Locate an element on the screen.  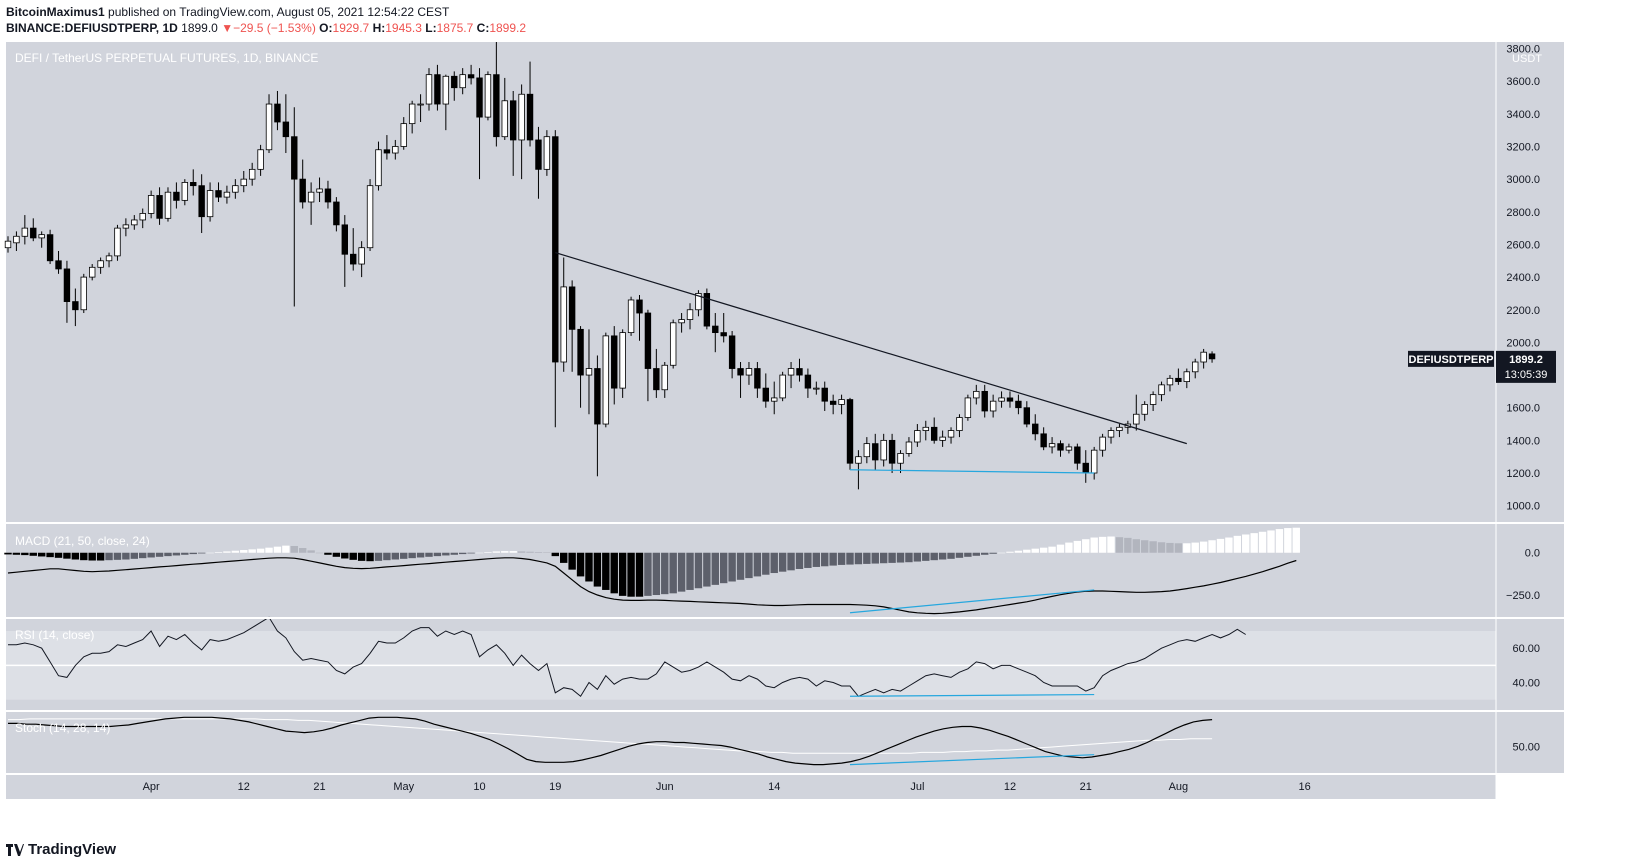
countdown-label: 13:05:39 is located at coordinates (1526, 375).